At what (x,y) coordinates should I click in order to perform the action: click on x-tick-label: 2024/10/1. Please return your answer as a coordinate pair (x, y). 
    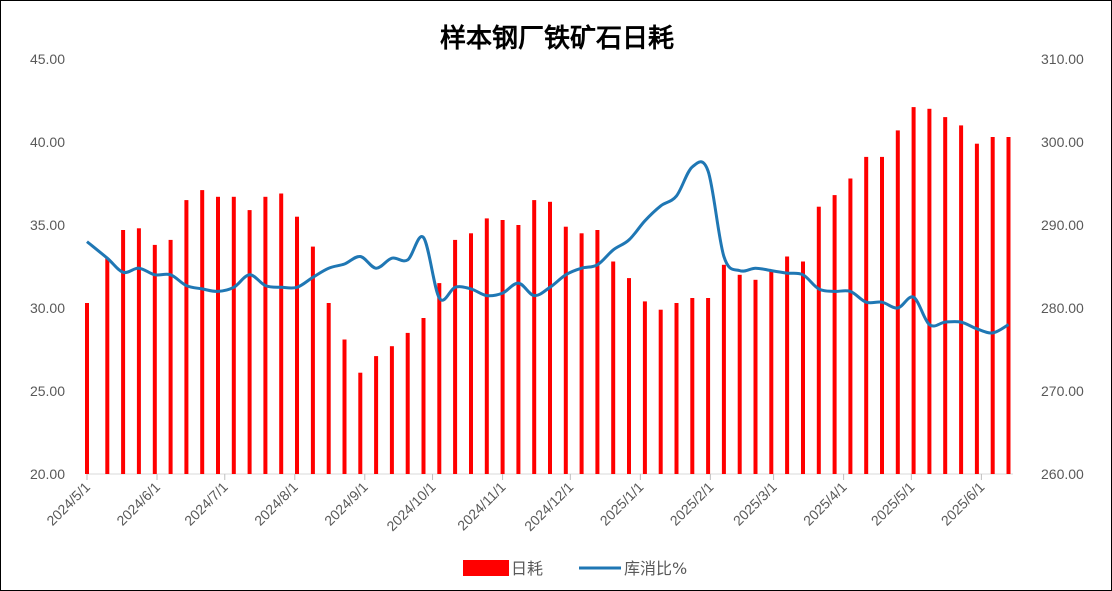
    Looking at the image, I should click on (411, 507).